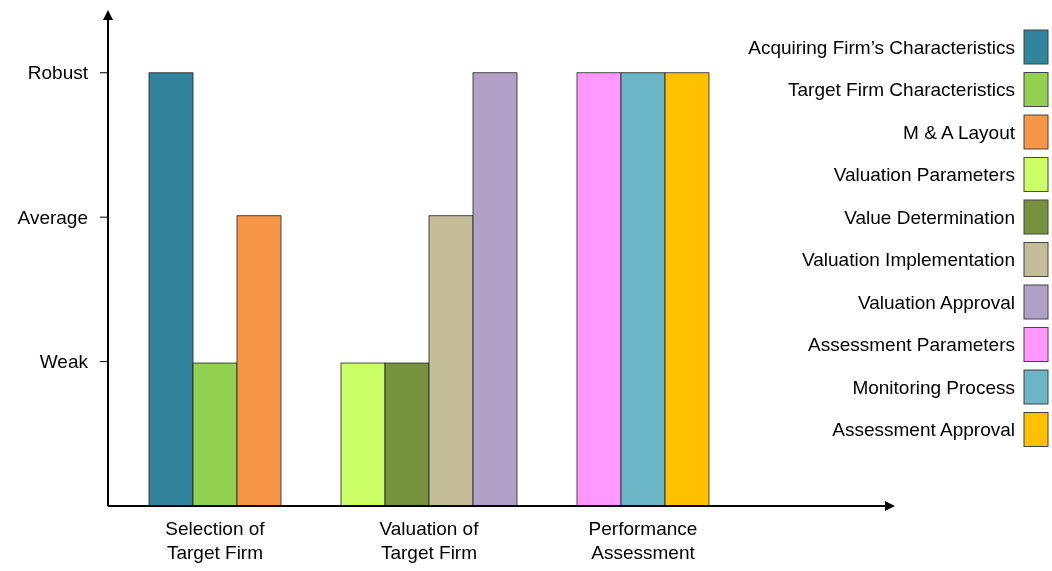 The width and height of the screenshot is (1052, 571). Describe the element at coordinates (58, 73) in the screenshot. I see `text: Robust` at that location.